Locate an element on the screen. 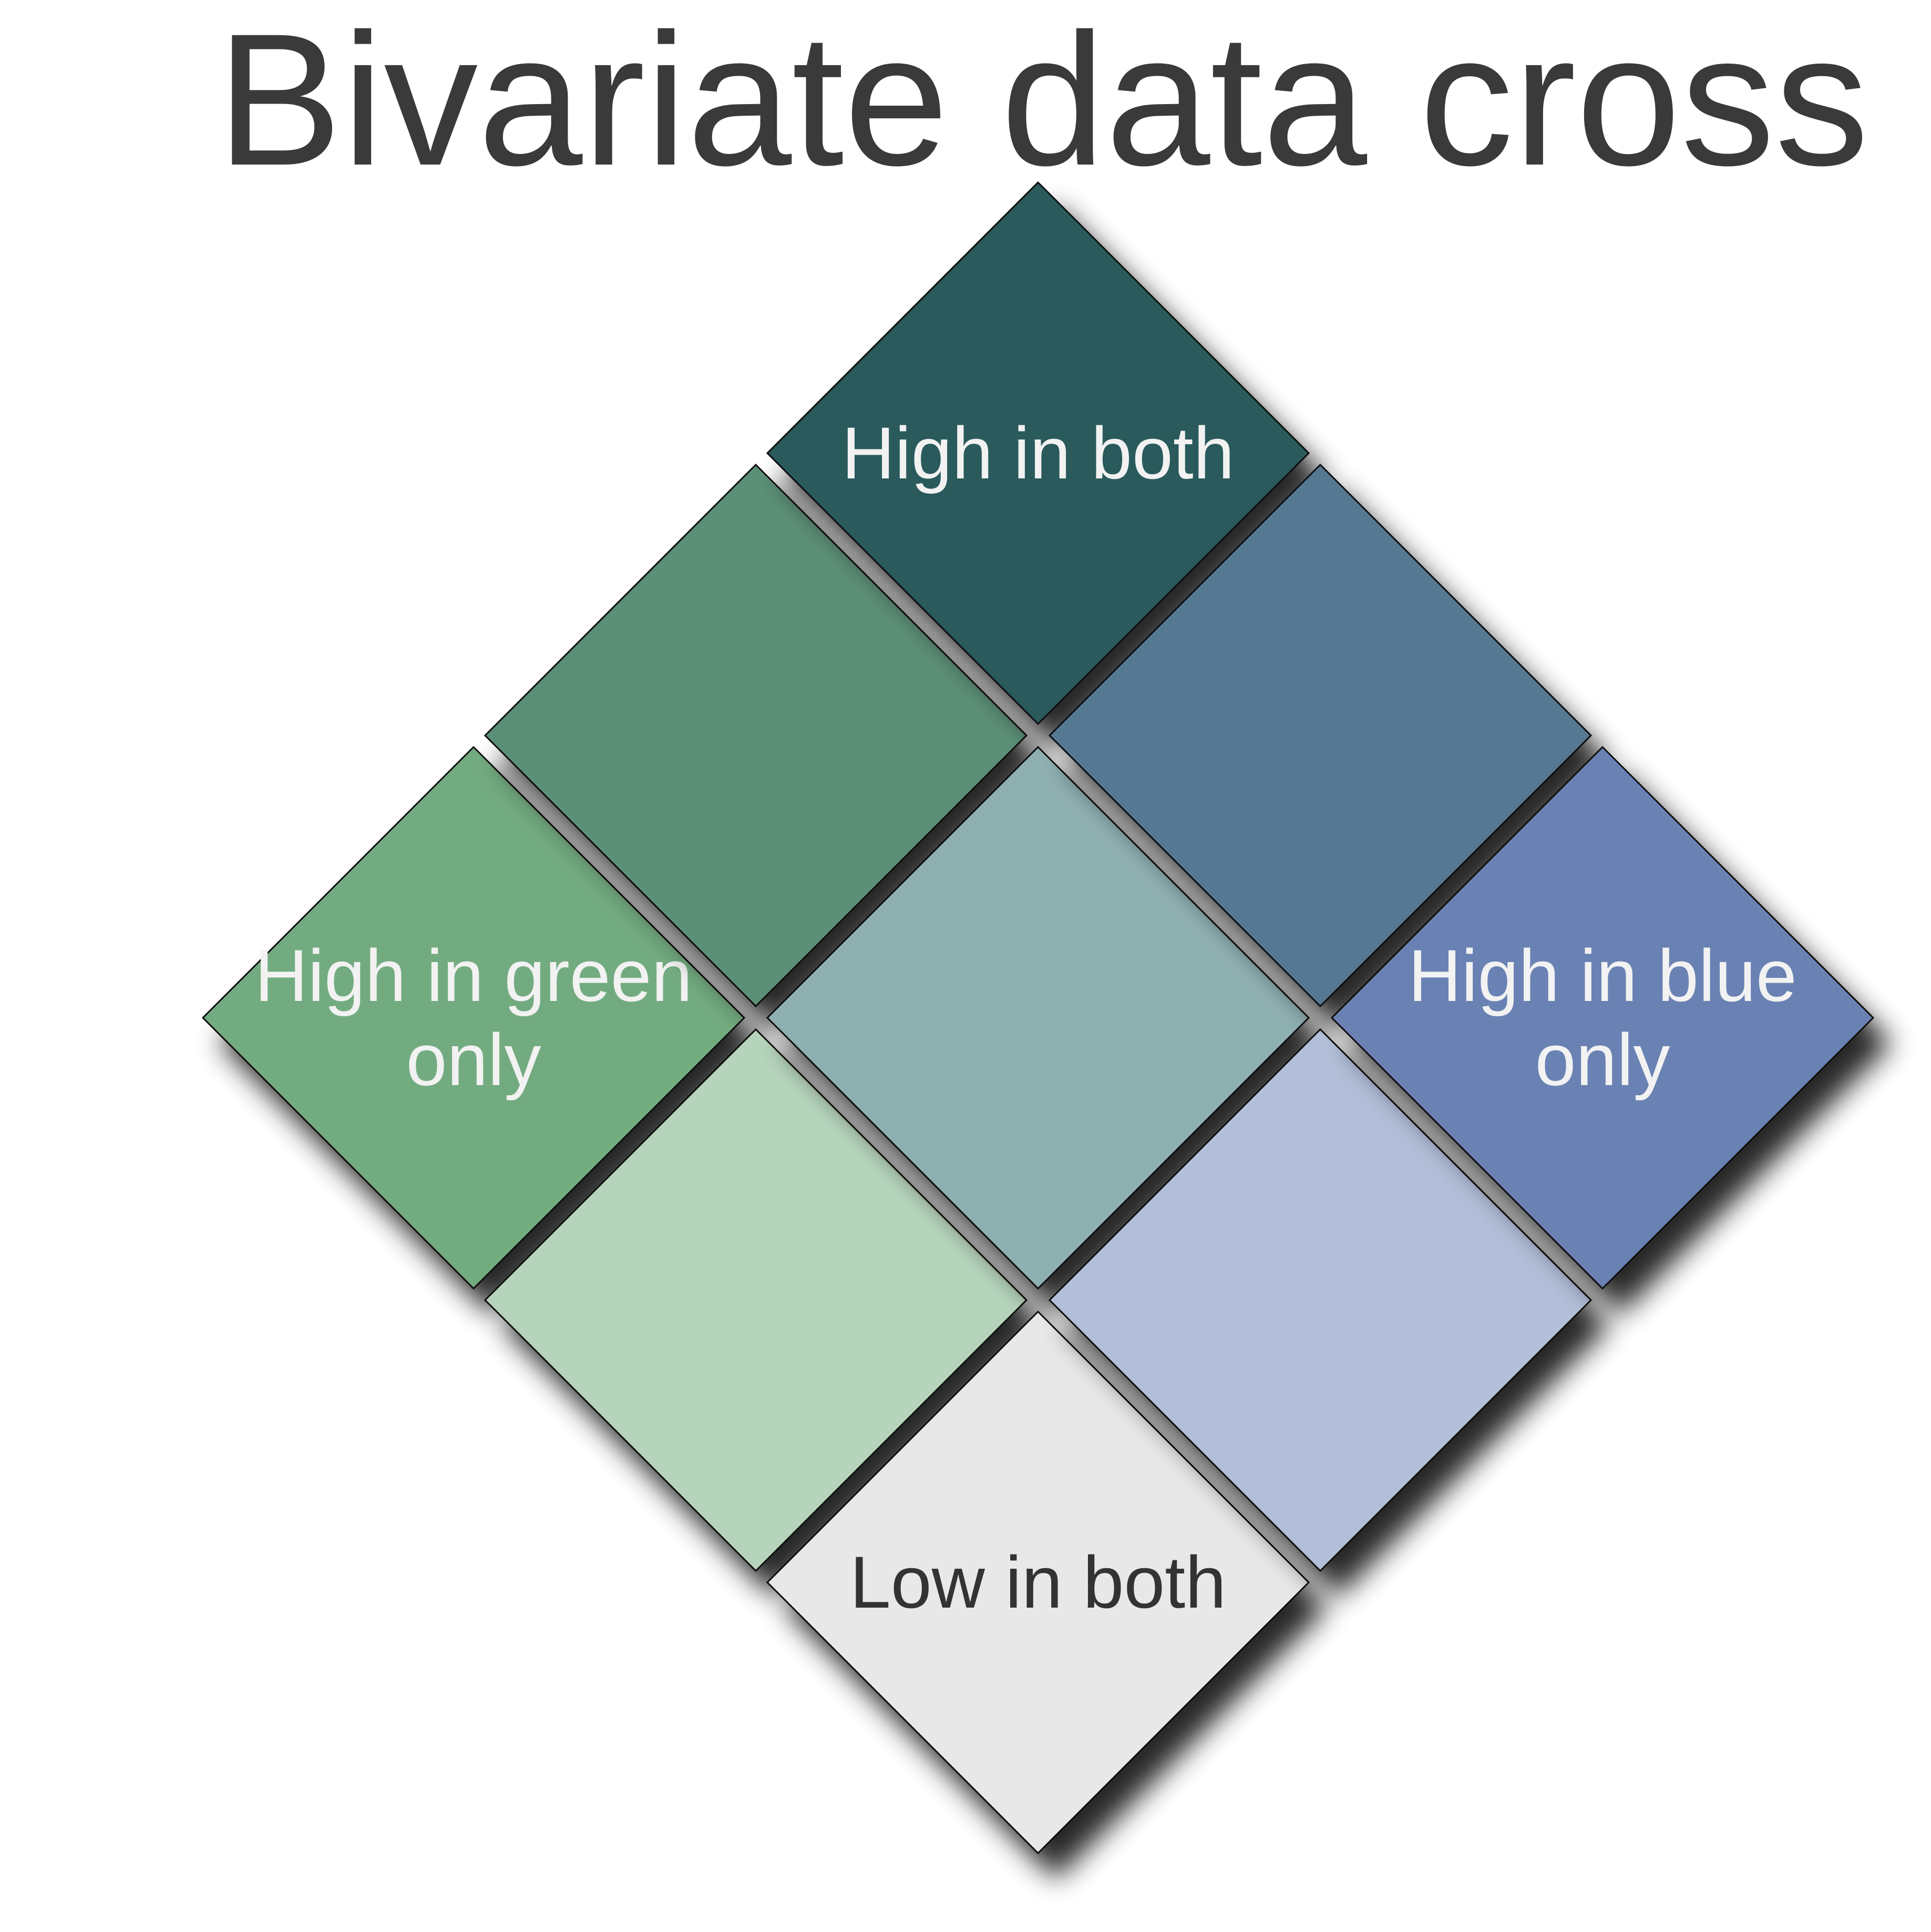 The image size is (1931, 1932). cell-green-mid-blue-high is located at coordinates (1320, 735).